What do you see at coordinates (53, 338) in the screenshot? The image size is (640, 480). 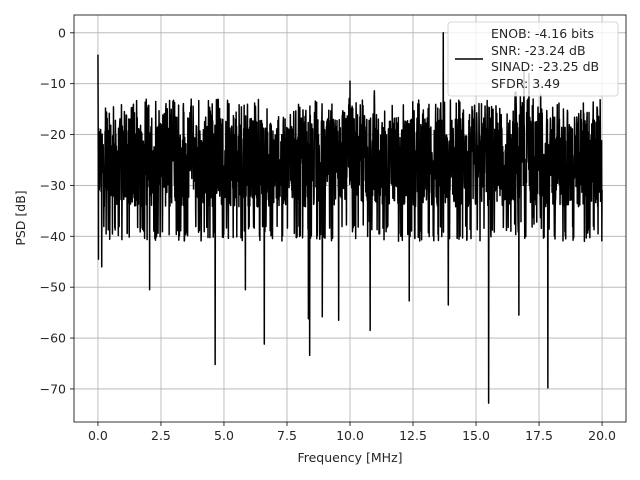 I see `y-tick-label: −60` at bounding box center [53, 338].